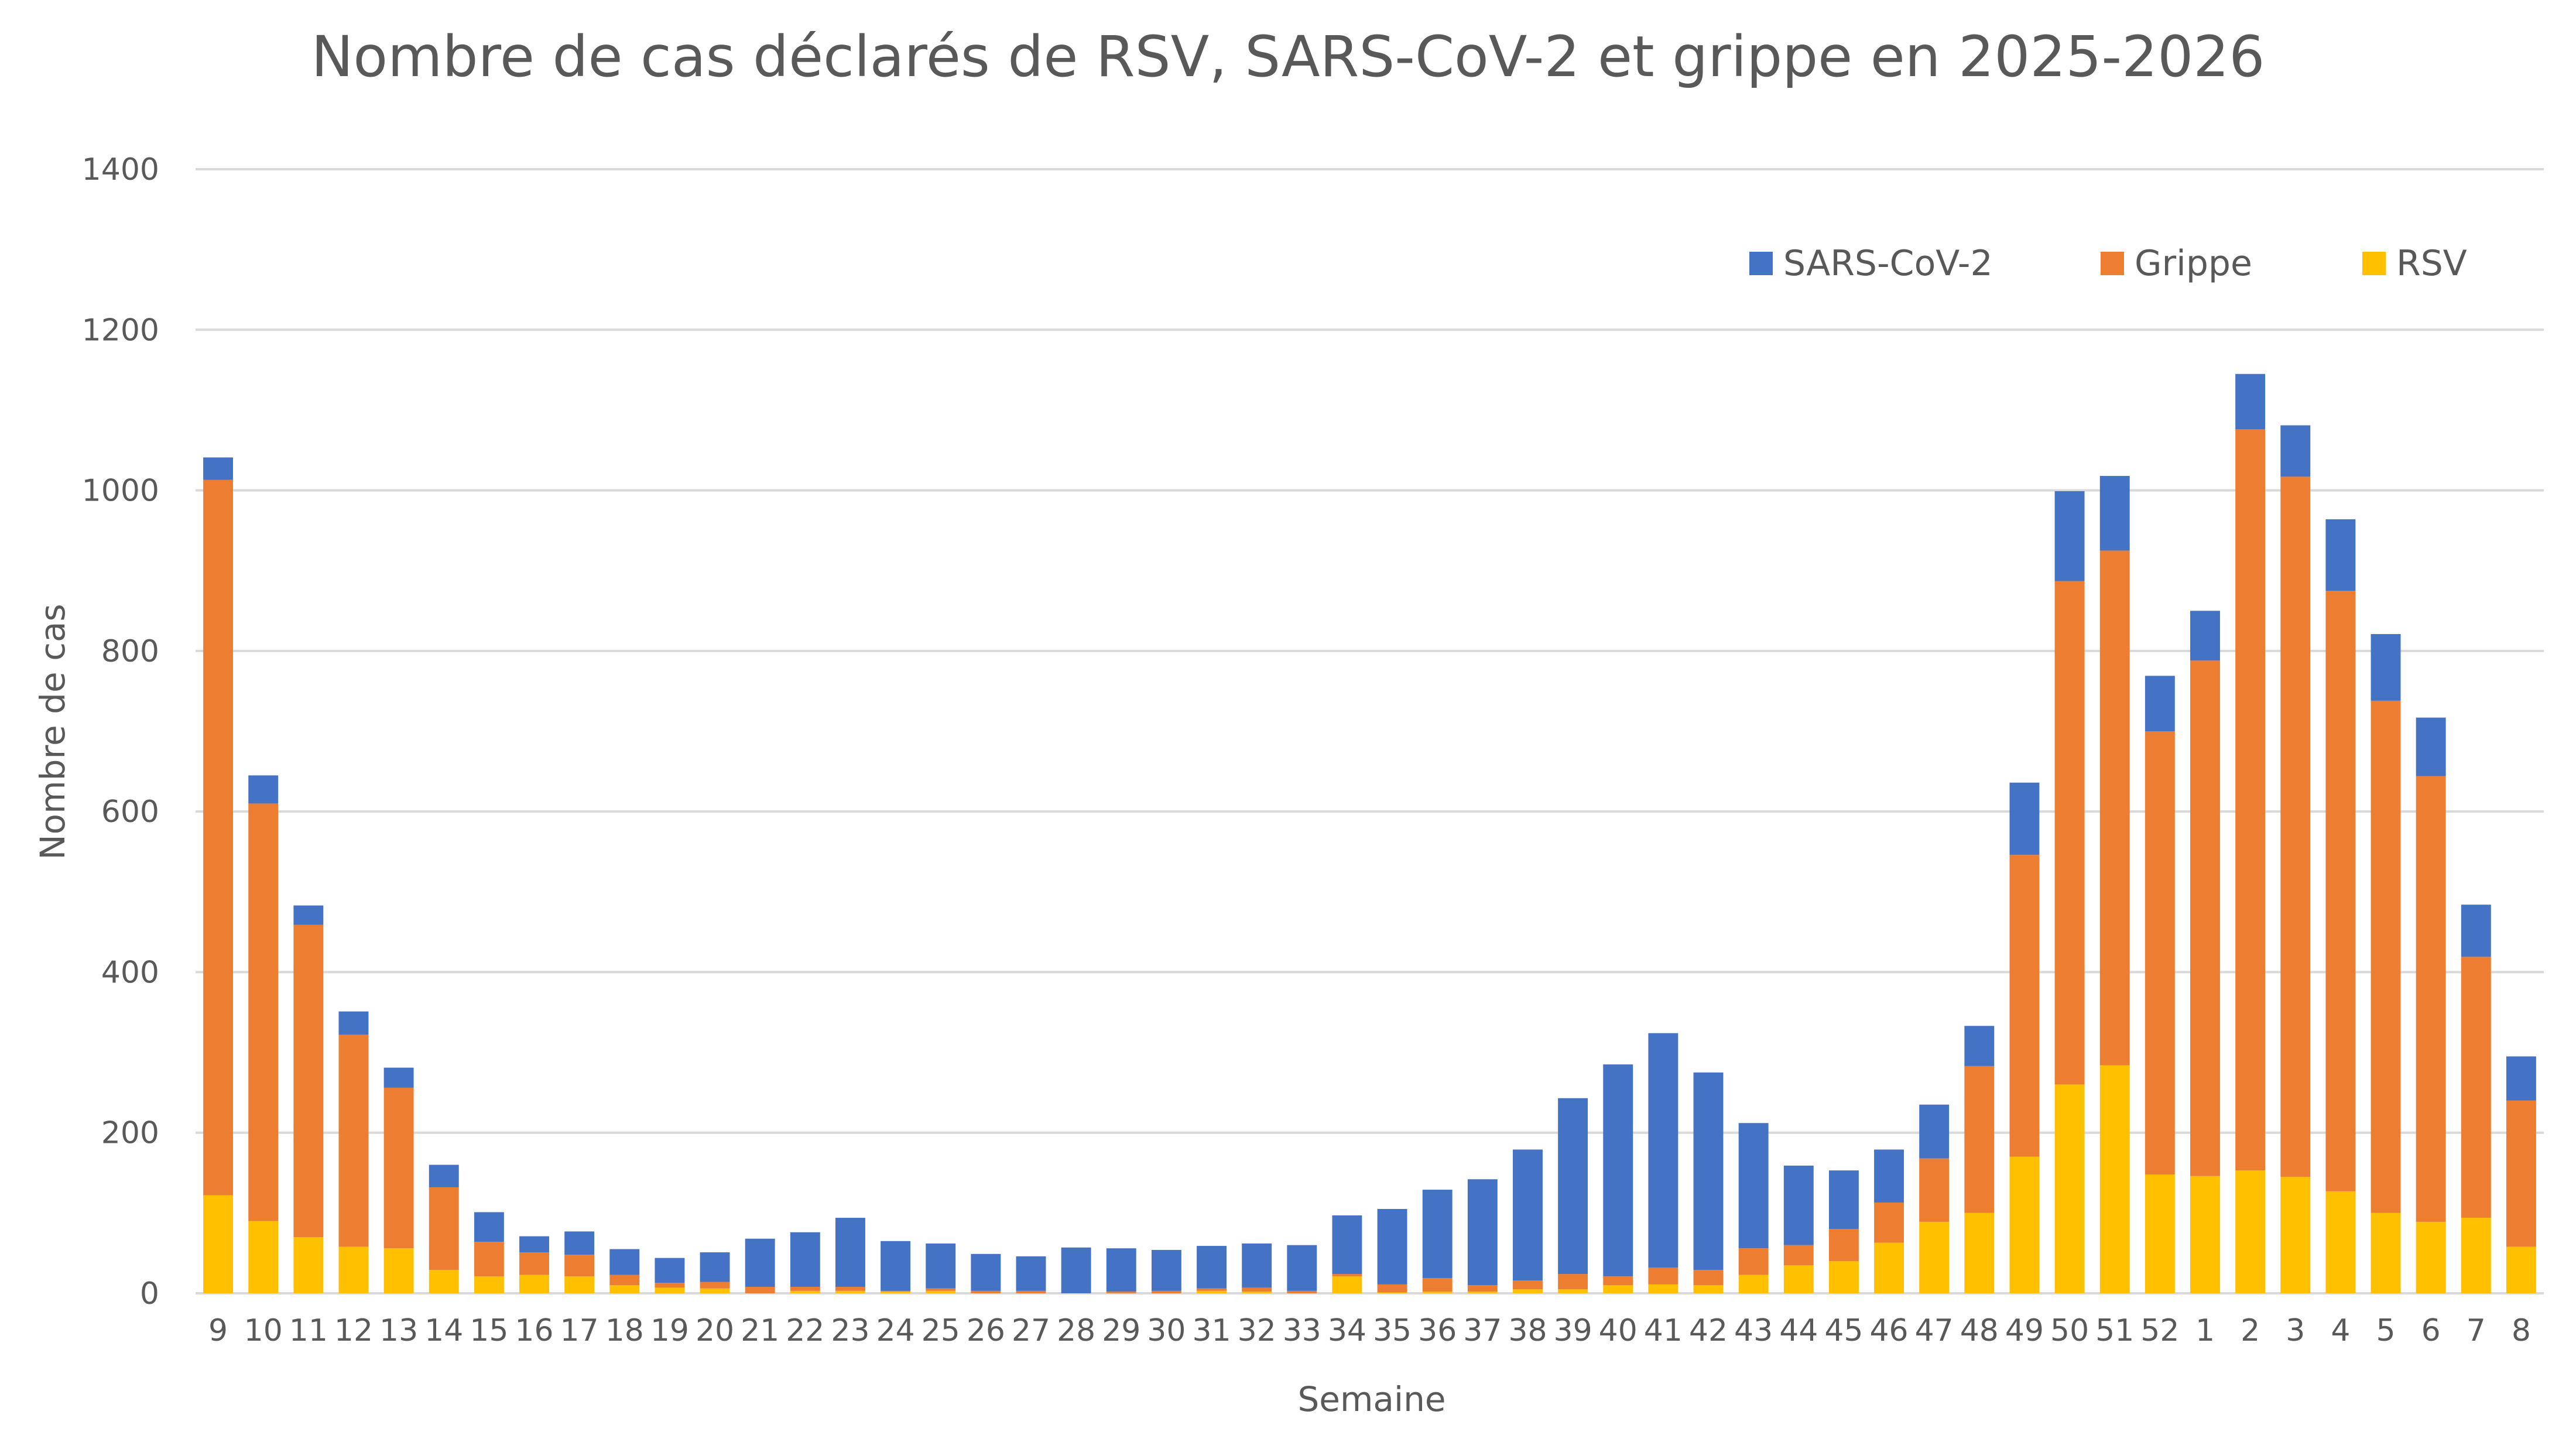  What do you see at coordinates (895, 1330) in the screenshot?
I see `x-tick-label: 24` at bounding box center [895, 1330].